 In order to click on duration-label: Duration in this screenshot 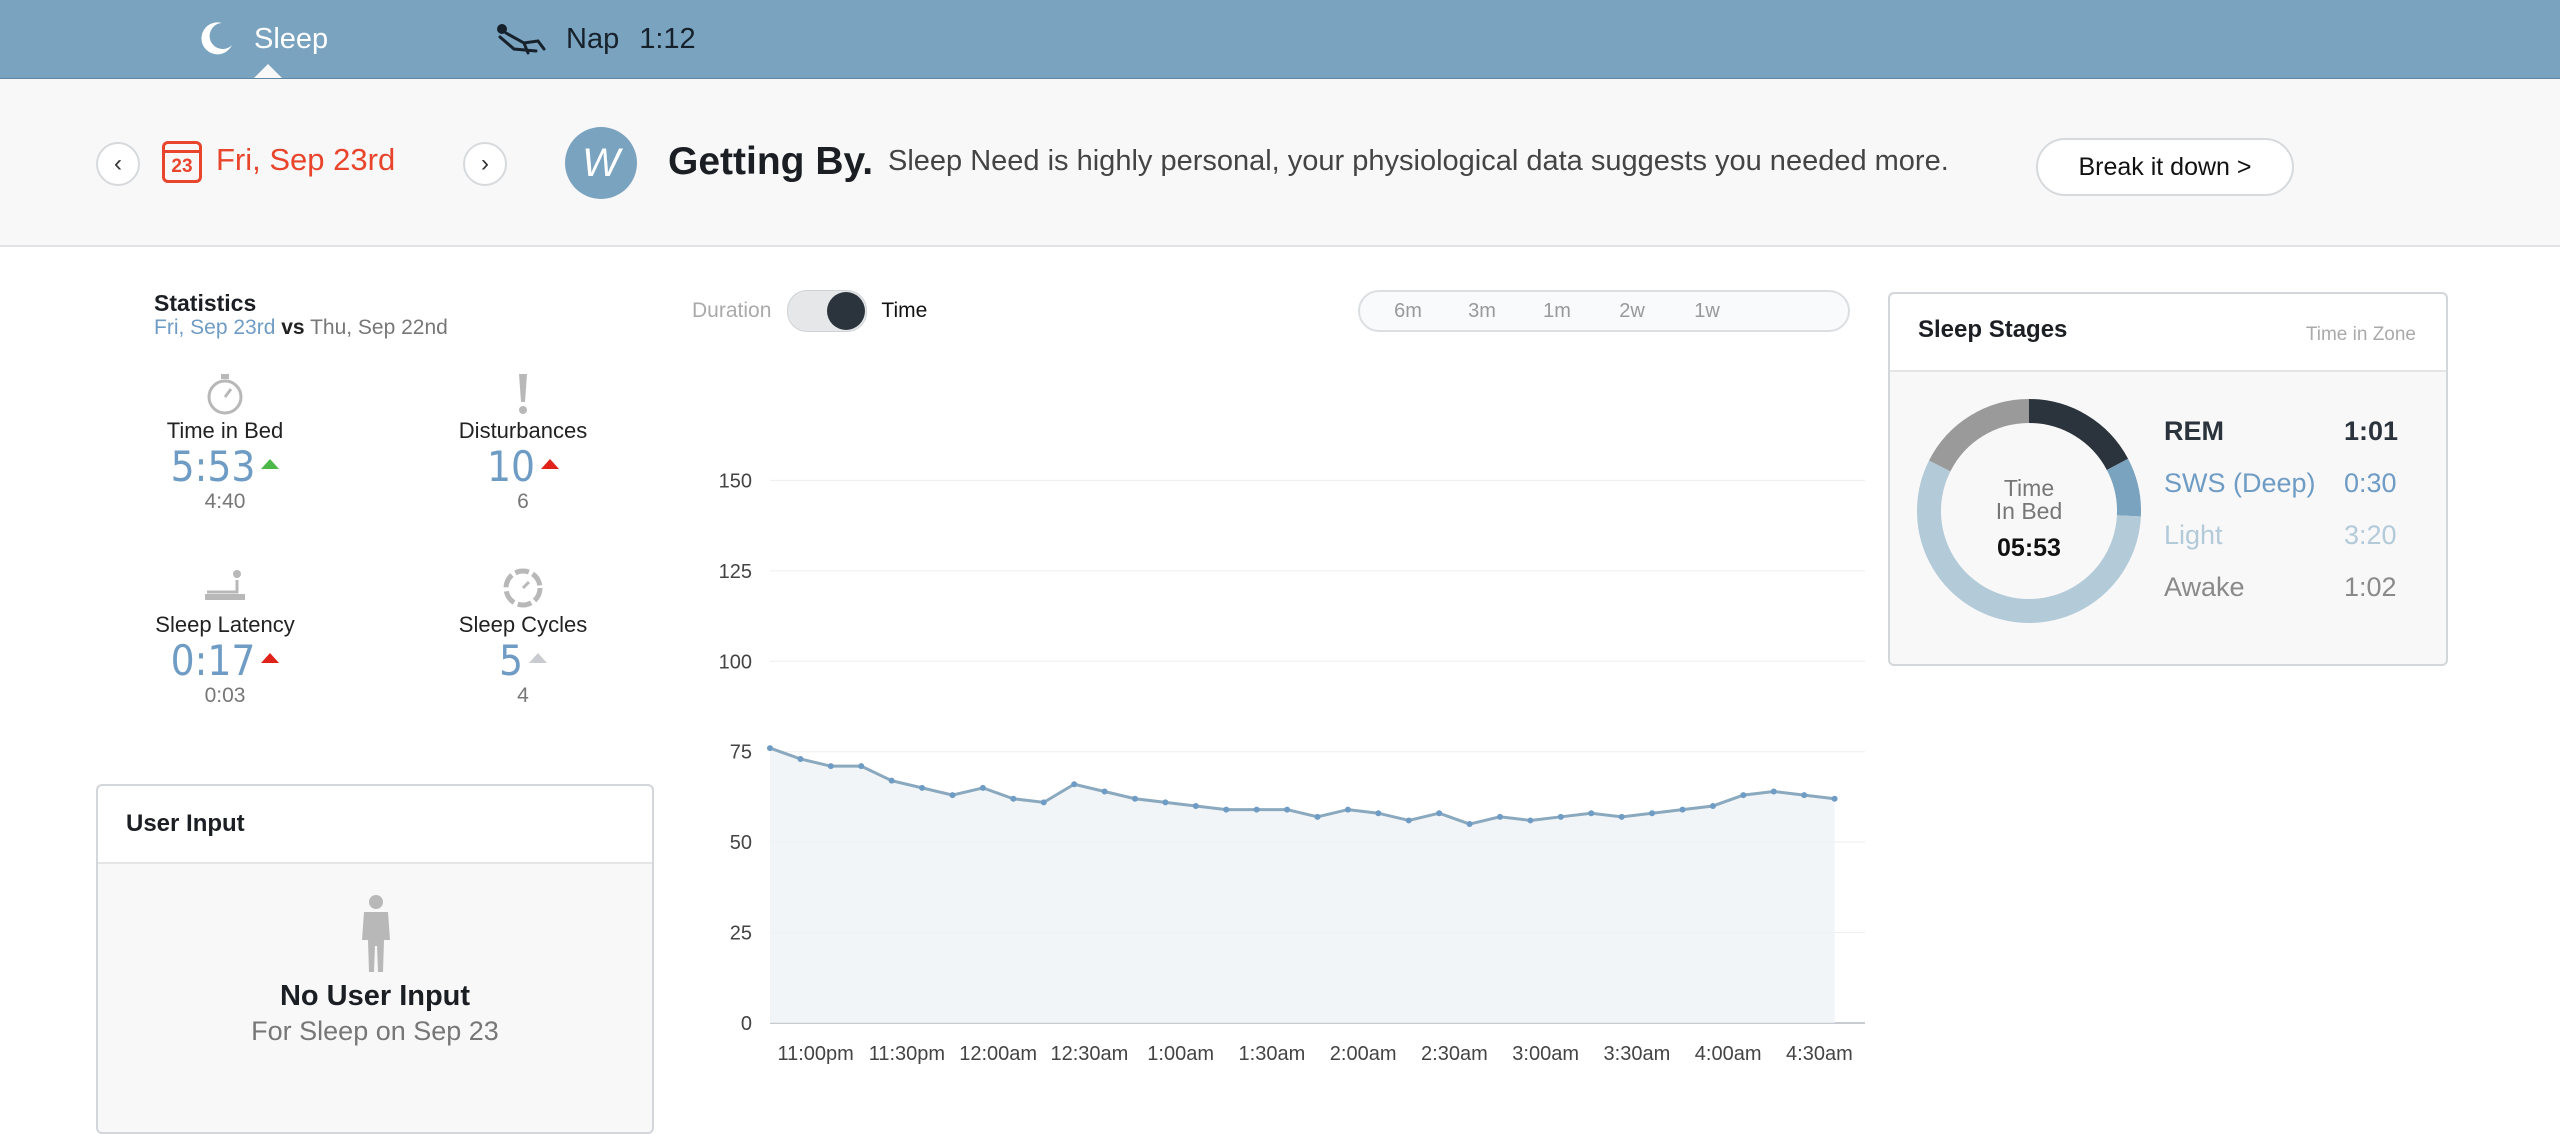, I will do `click(732, 310)`.